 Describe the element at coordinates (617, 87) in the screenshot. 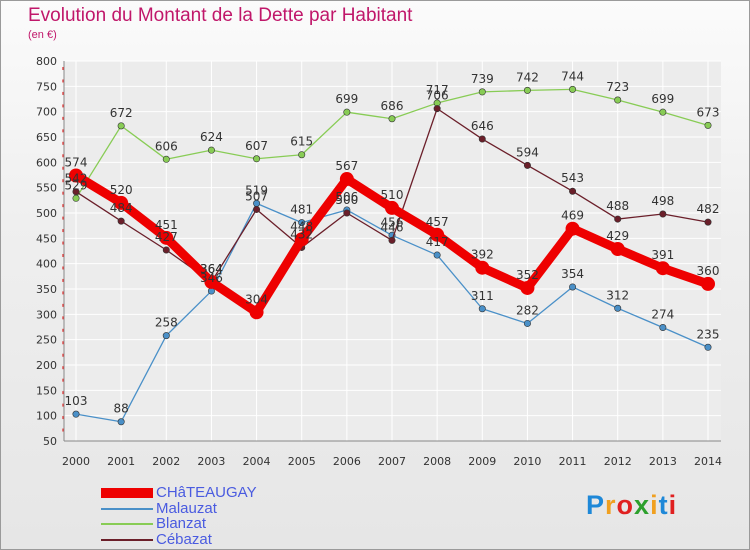

I see `data-label: 723` at that location.